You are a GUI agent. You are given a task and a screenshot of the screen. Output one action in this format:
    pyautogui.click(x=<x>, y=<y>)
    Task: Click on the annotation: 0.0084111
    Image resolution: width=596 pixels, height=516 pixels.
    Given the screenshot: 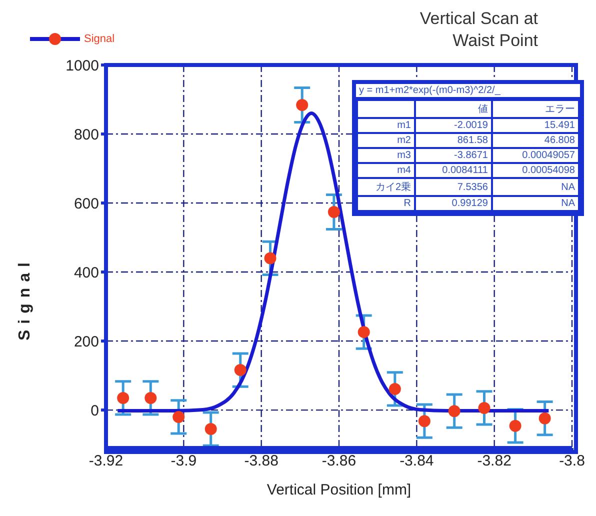 What is the action you would take?
    pyautogui.click(x=453, y=170)
    